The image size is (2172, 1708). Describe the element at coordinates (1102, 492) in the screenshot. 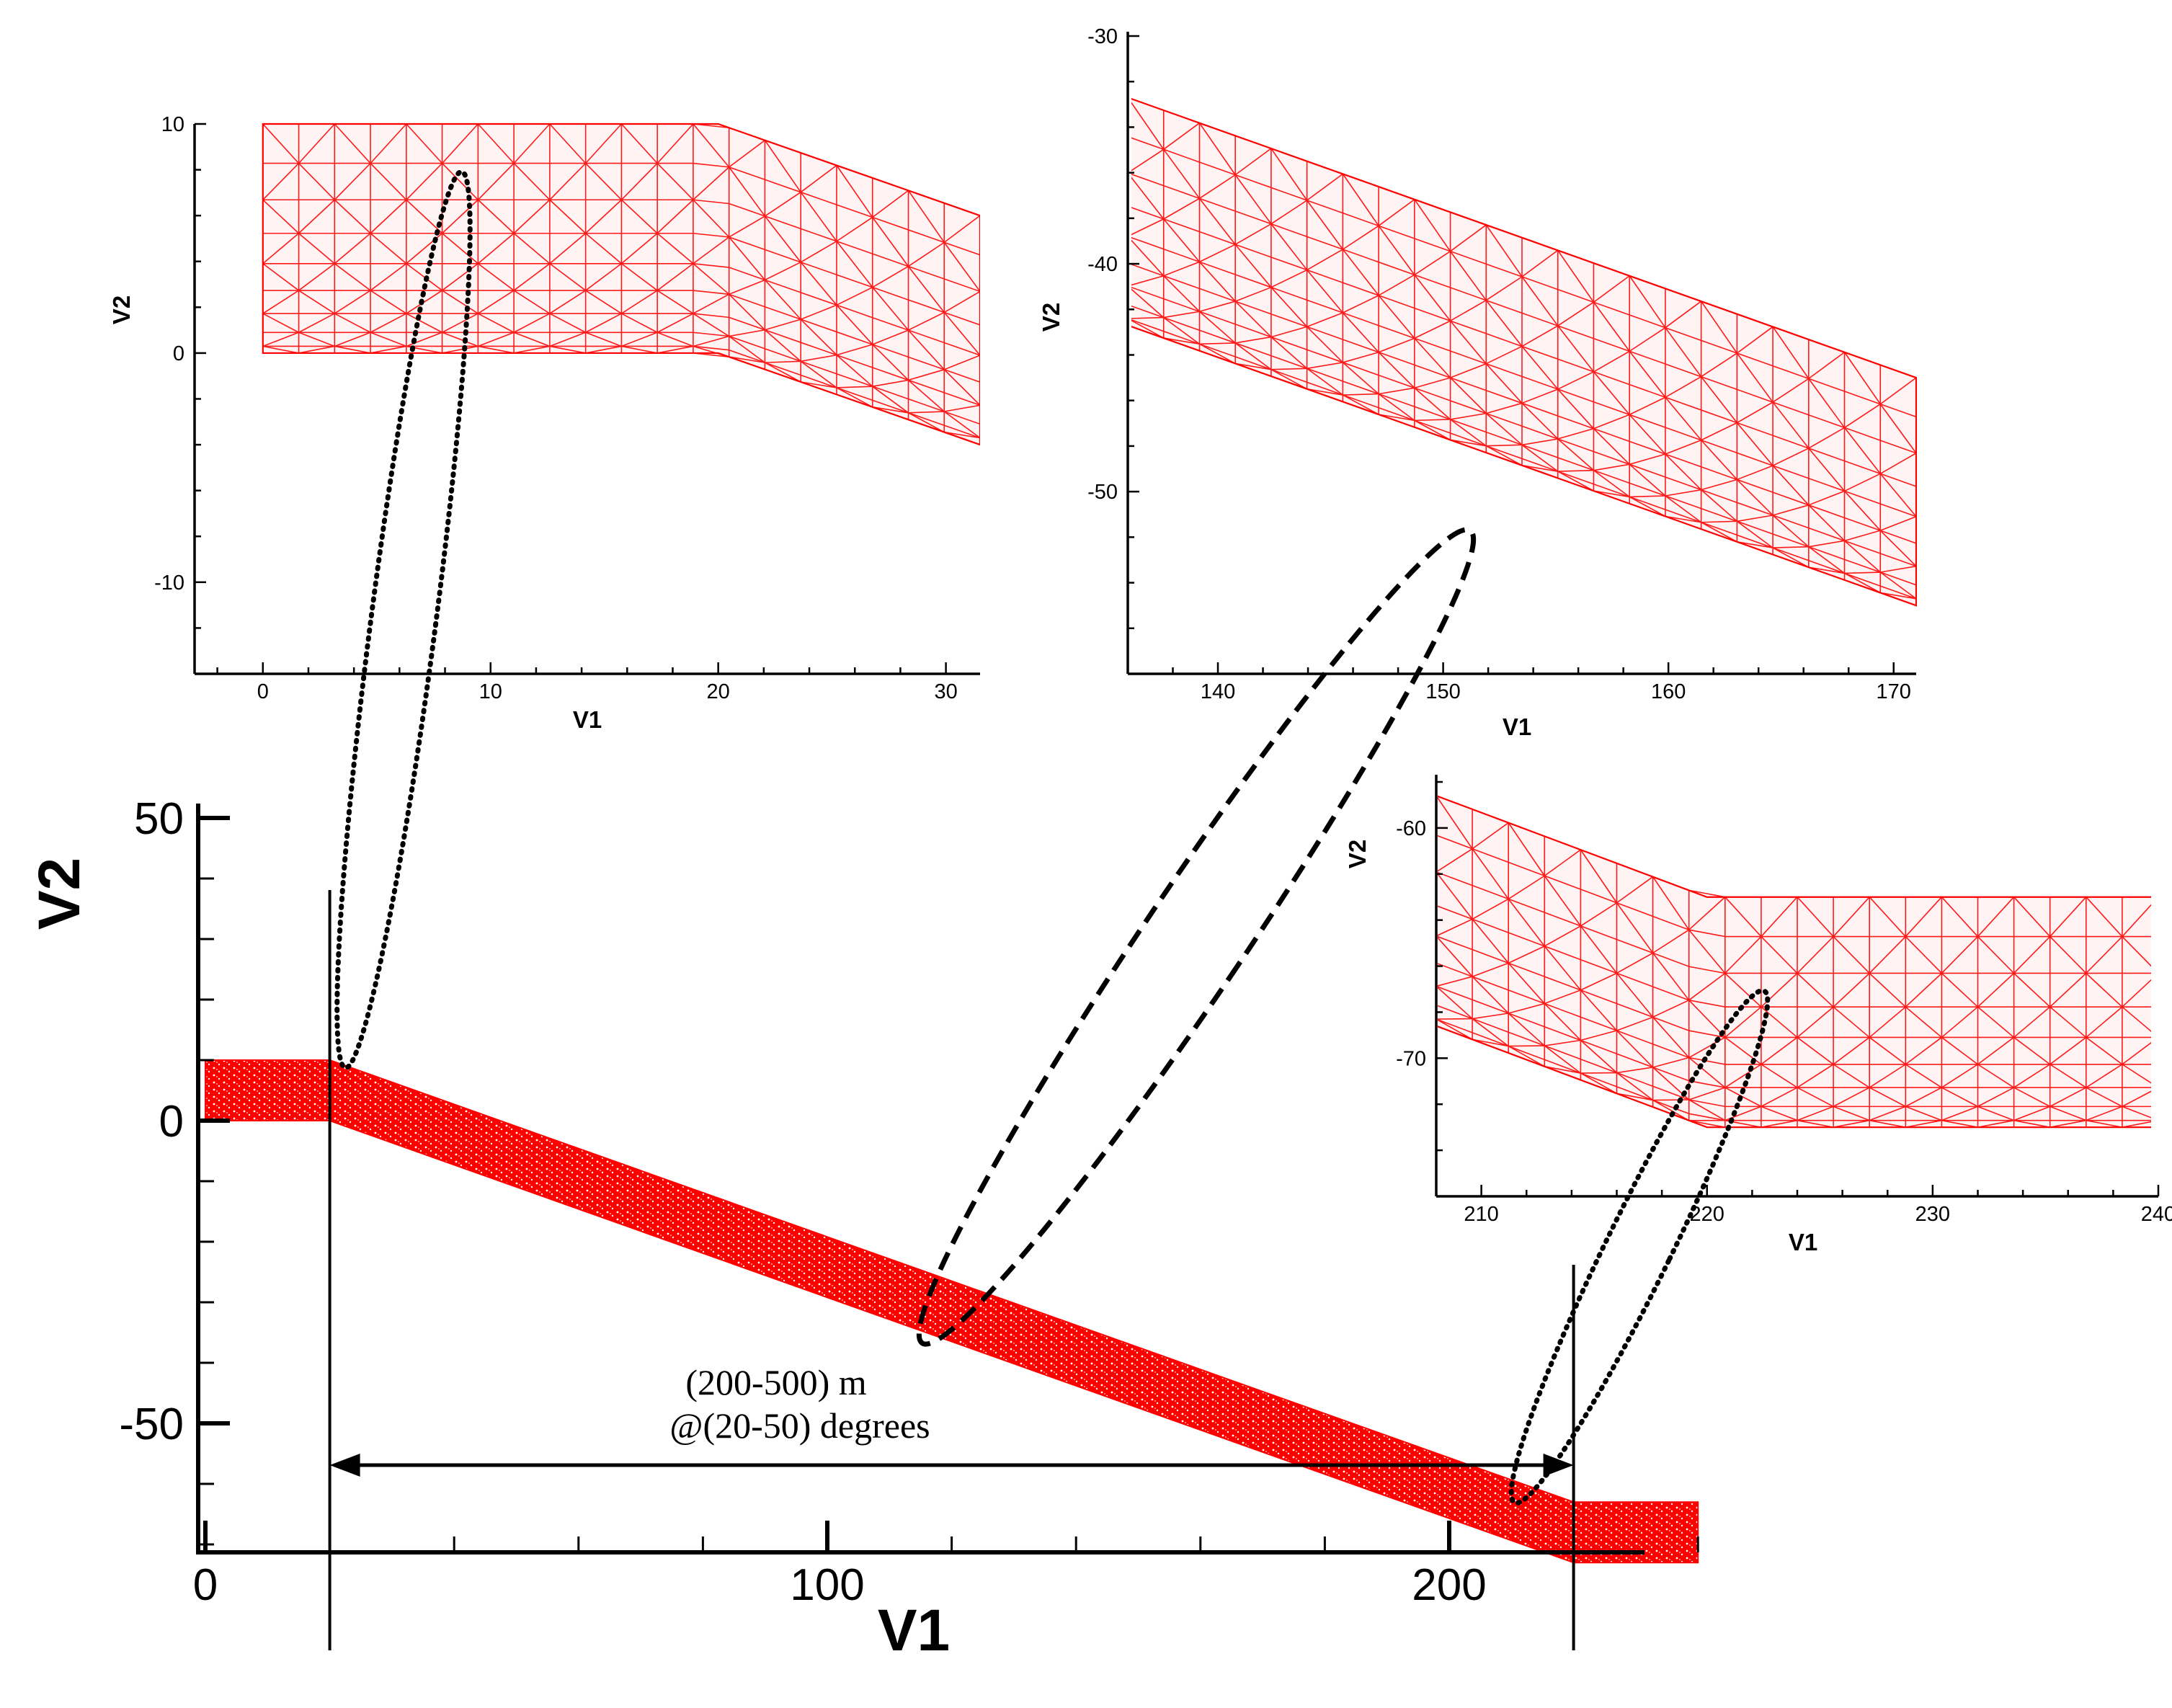

I see `tr-y-tick-label: -50` at that location.